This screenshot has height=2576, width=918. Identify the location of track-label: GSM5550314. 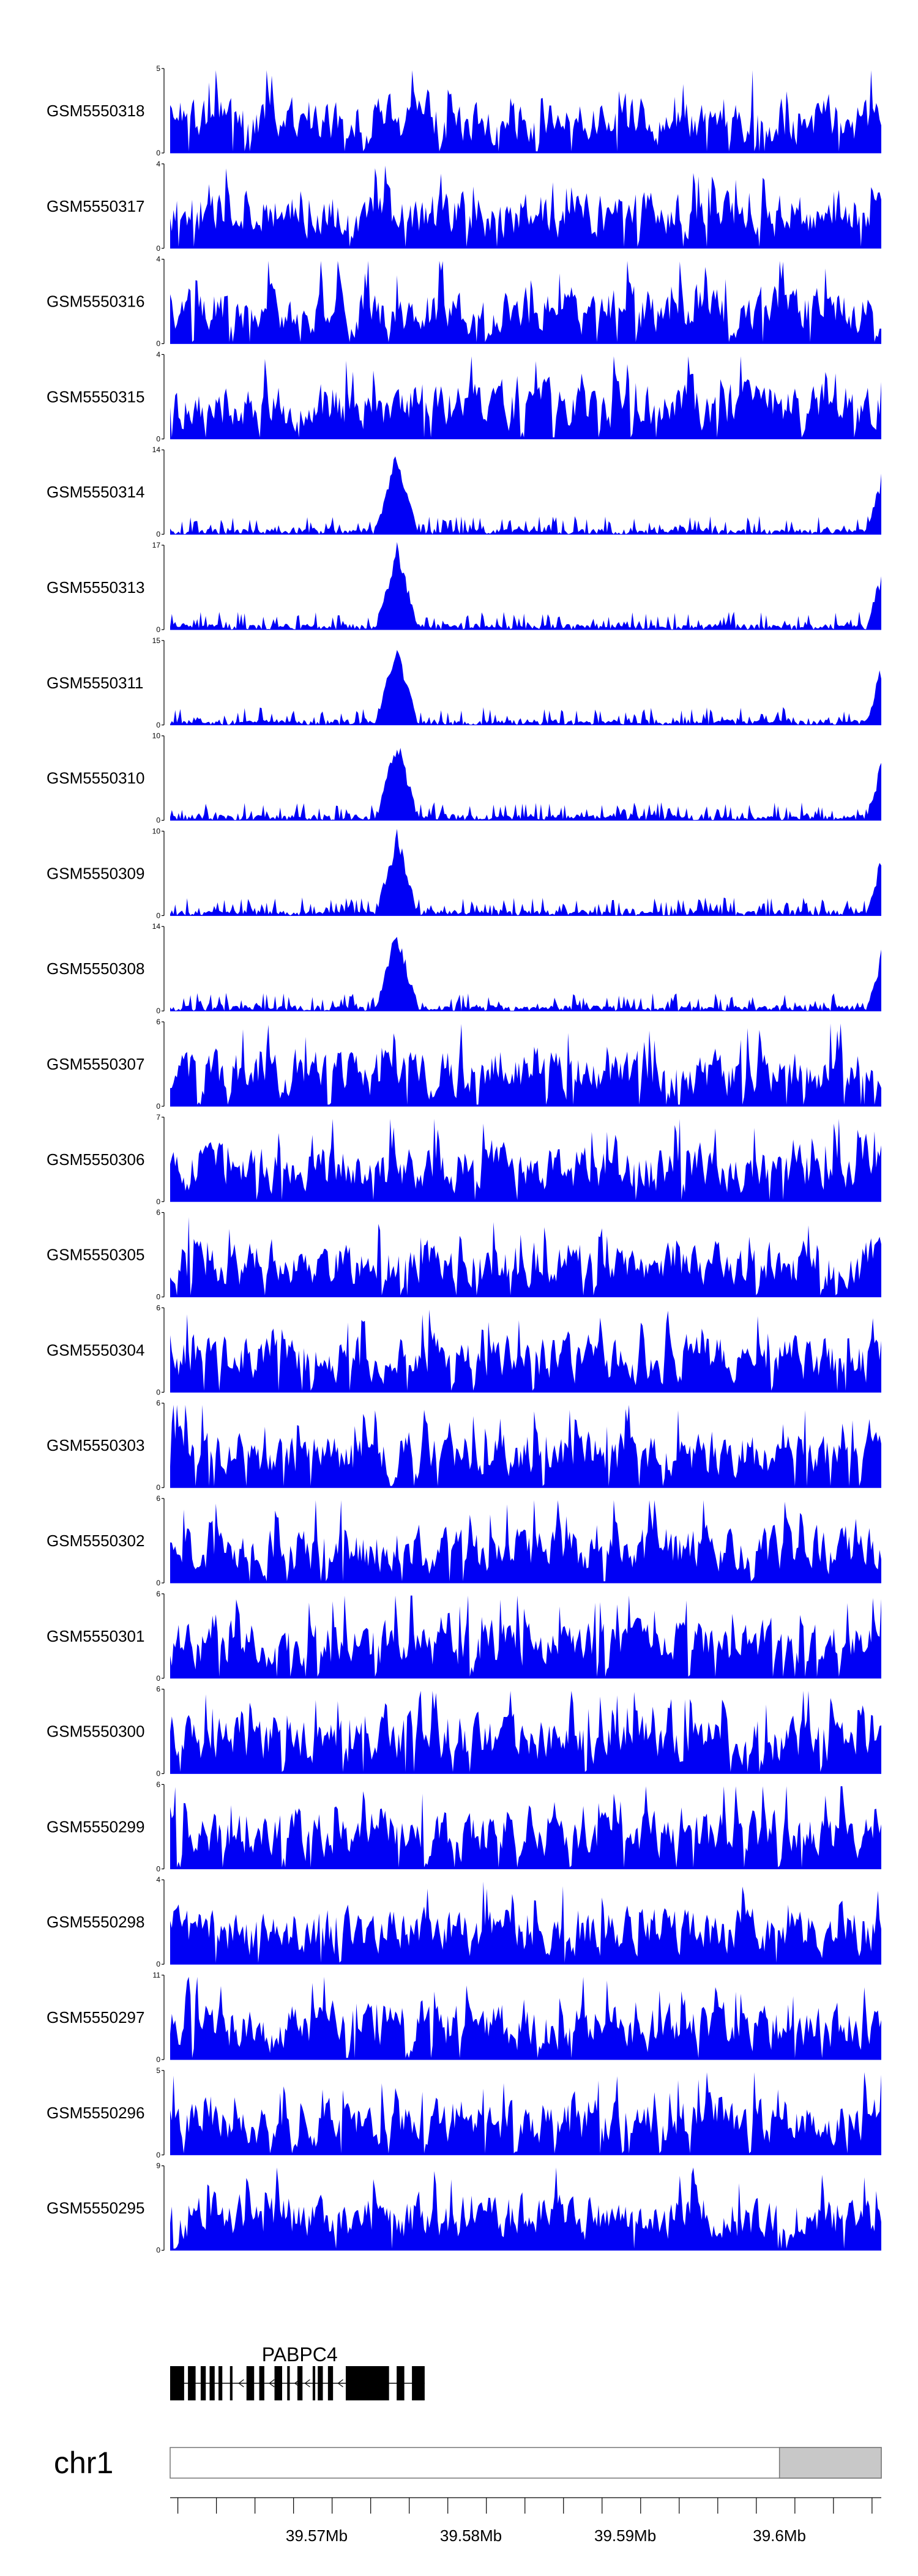
(95, 492).